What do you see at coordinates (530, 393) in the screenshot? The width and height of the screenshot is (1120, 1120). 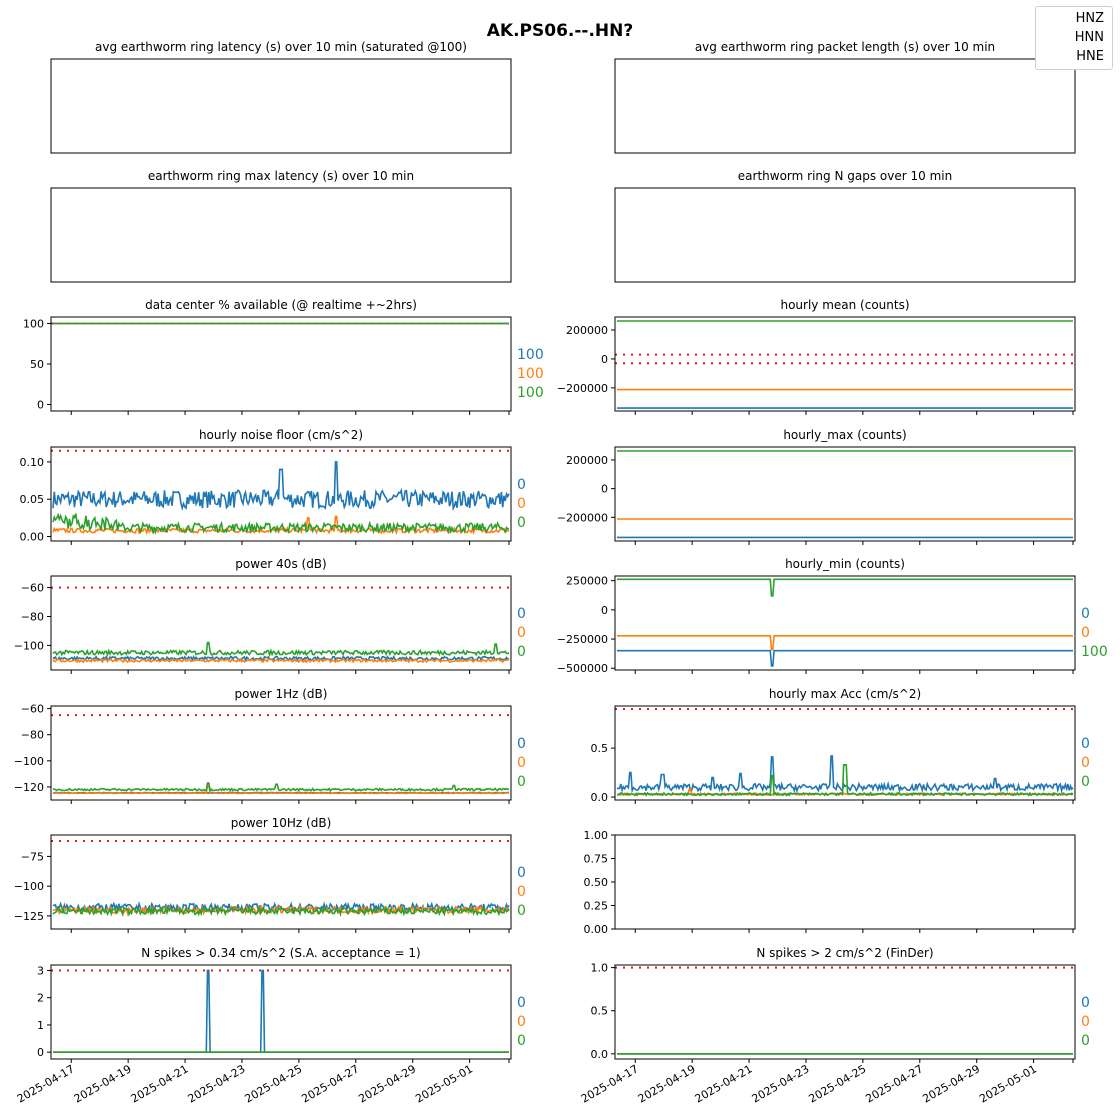 I see `side-label-hne: 100` at bounding box center [530, 393].